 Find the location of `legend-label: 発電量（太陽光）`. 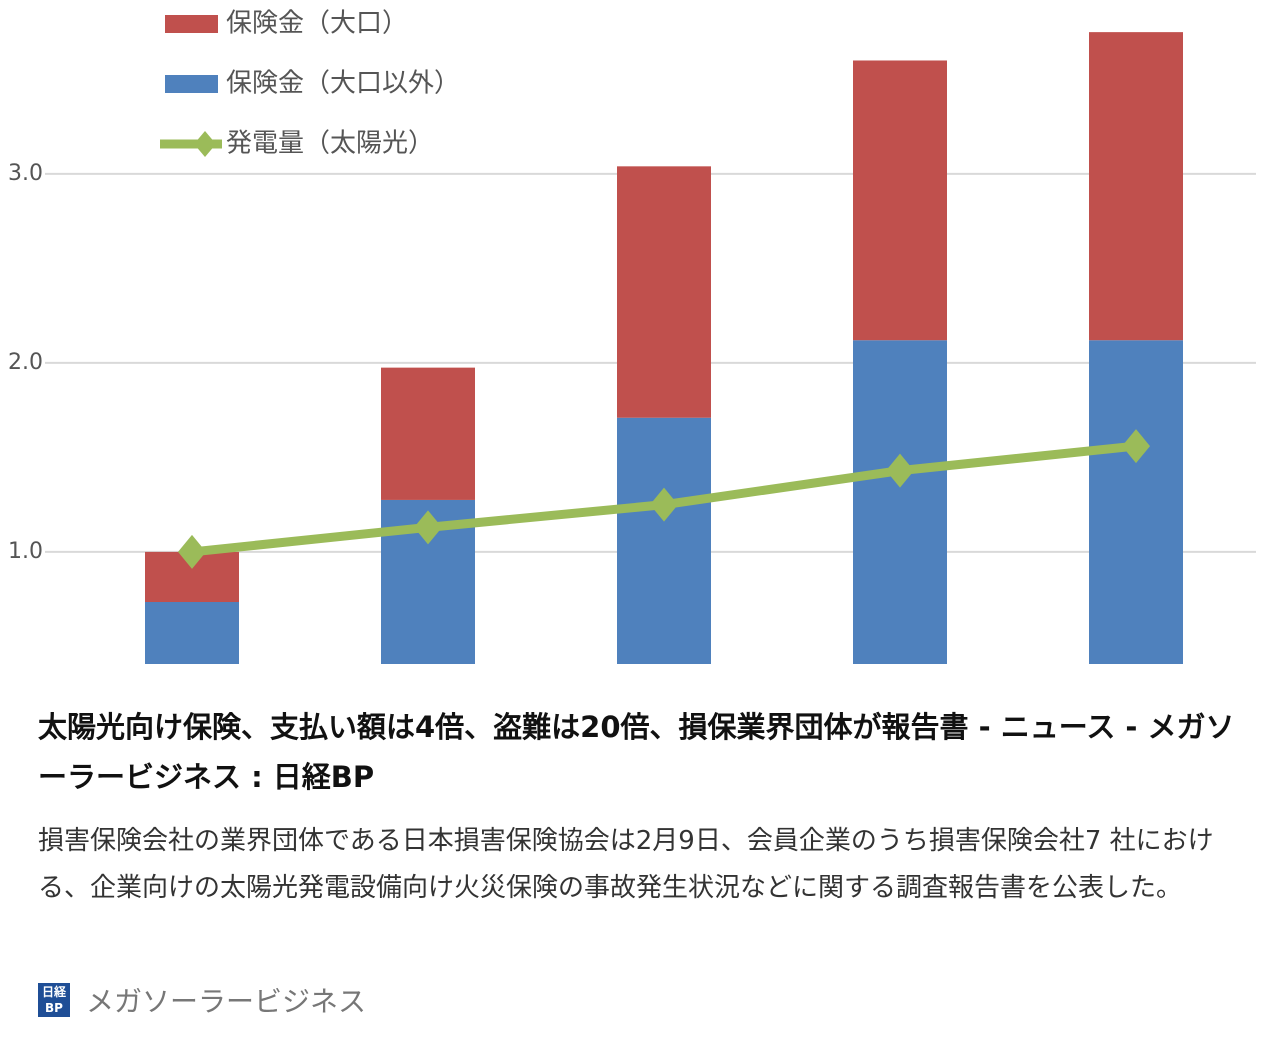

legend-label: 発電量（太陽光） is located at coordinates (330, 144).